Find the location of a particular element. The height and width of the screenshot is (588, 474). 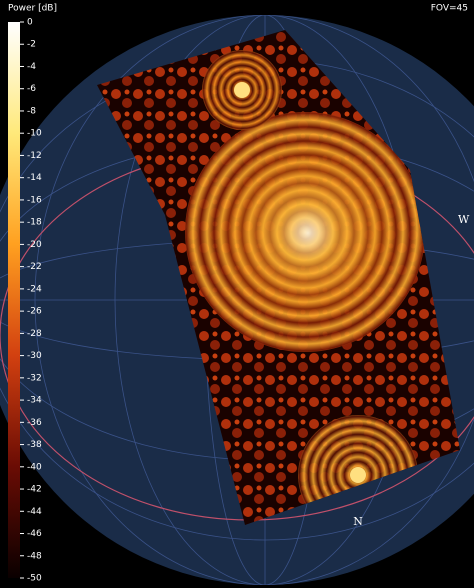

colorbar-tick-label: -40 is located at coordinates (34, 467).